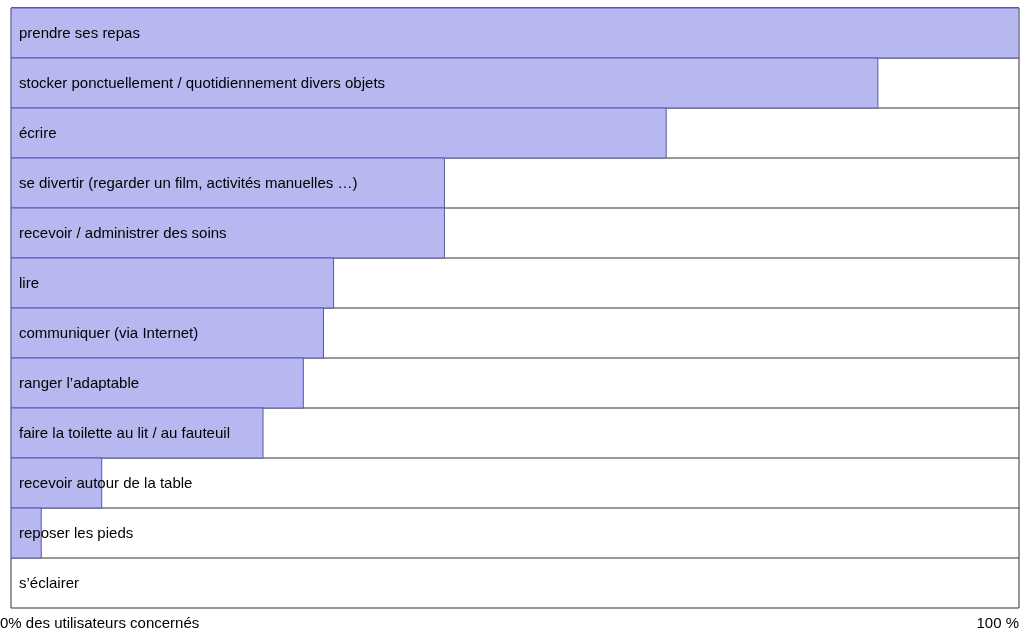  What do you see at coordinates (49, 582) in the screenshot?
I see `y-tick-label: s’éclairer` at bounding box center [49, 582].